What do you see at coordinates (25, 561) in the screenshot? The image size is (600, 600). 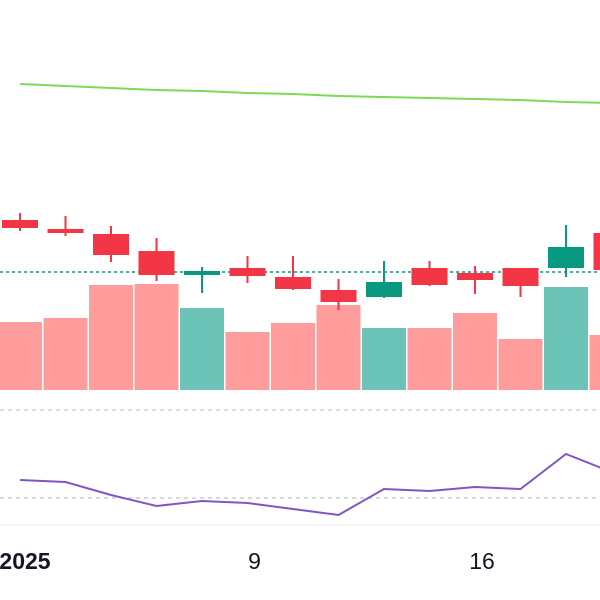 I see `x-tick-label: 2025` at bounding box center [25, 561].